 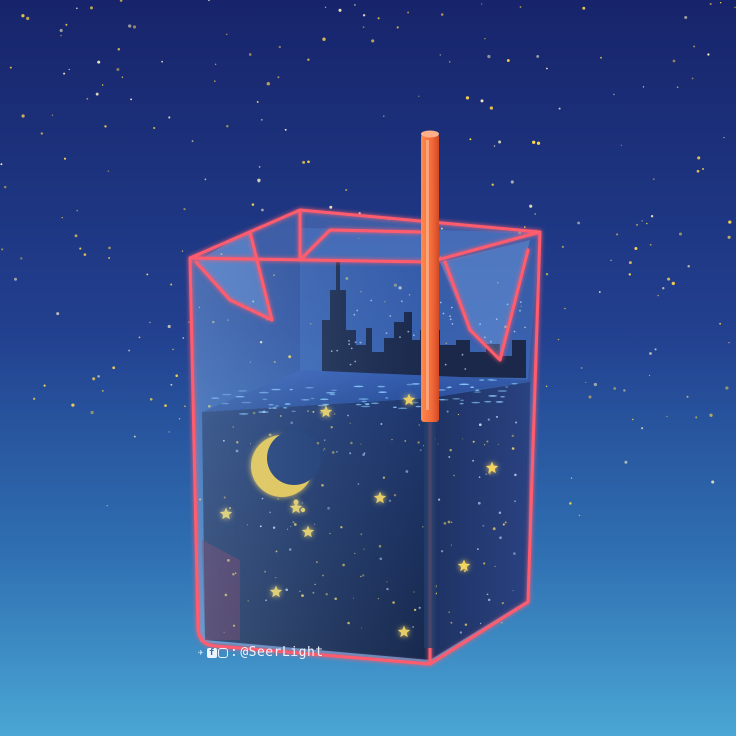 I want to click on liquid-side, so click(x=480, y=521).